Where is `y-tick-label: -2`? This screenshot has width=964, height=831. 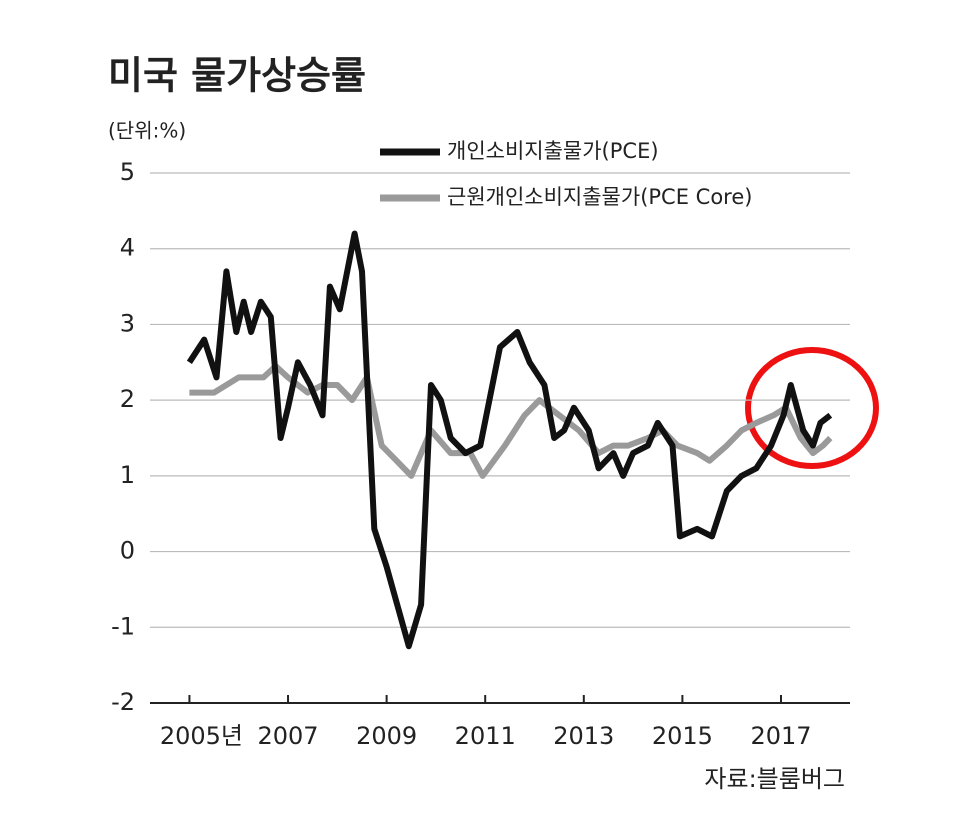 y-tick-label: -2 is located at coordinates (123, 702).